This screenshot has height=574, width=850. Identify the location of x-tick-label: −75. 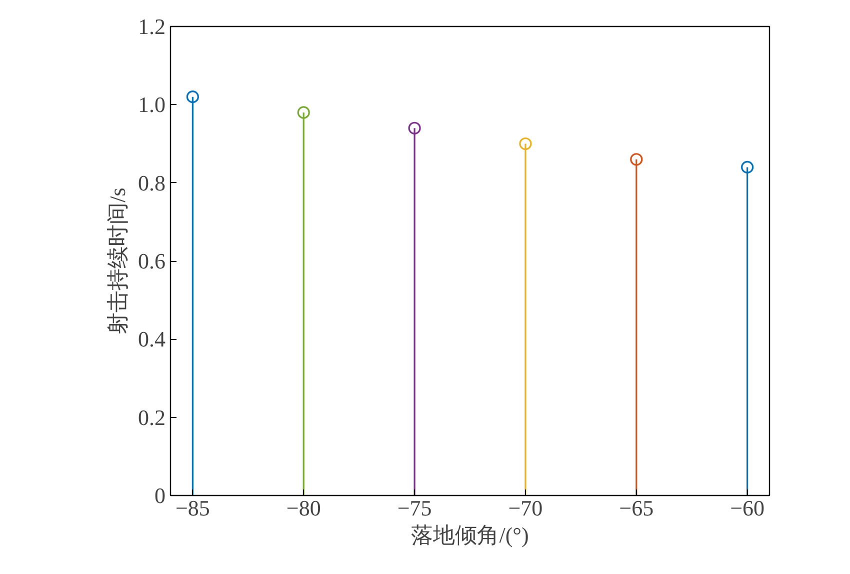
(414, 508).